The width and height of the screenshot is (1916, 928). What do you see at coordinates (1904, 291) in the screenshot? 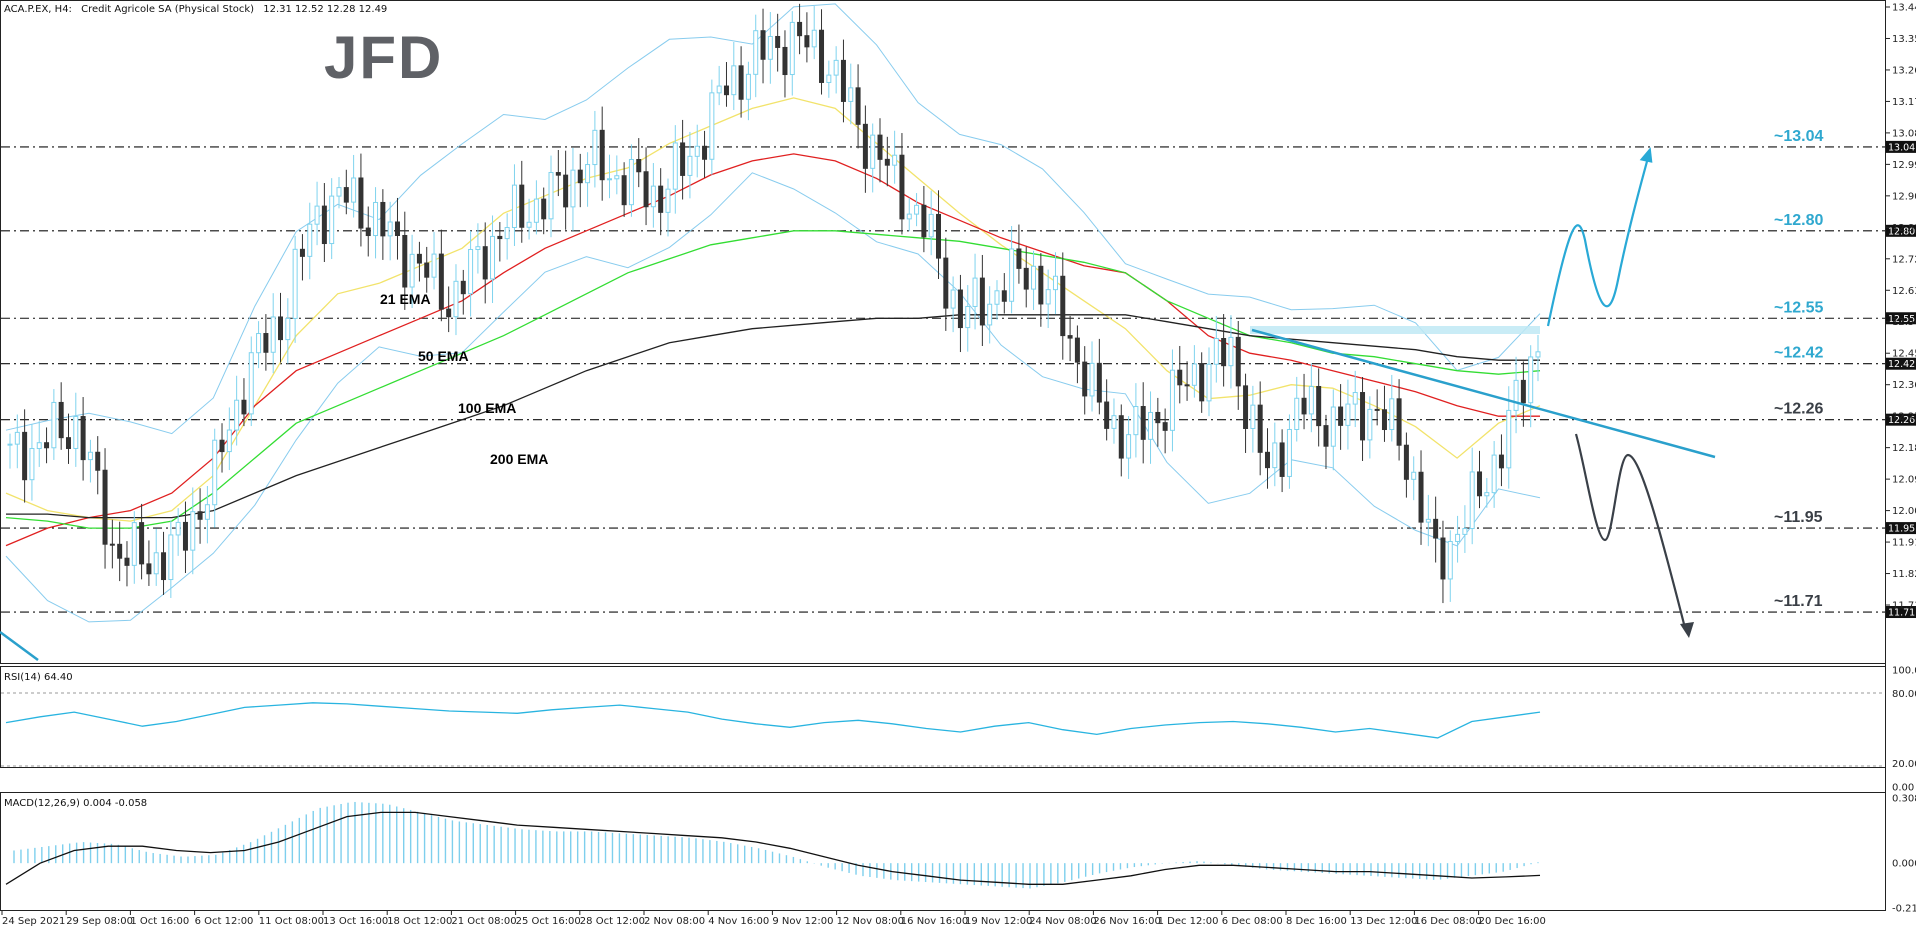
I see `price-tick-label: 12.63` at bounding box center [1904, 291].